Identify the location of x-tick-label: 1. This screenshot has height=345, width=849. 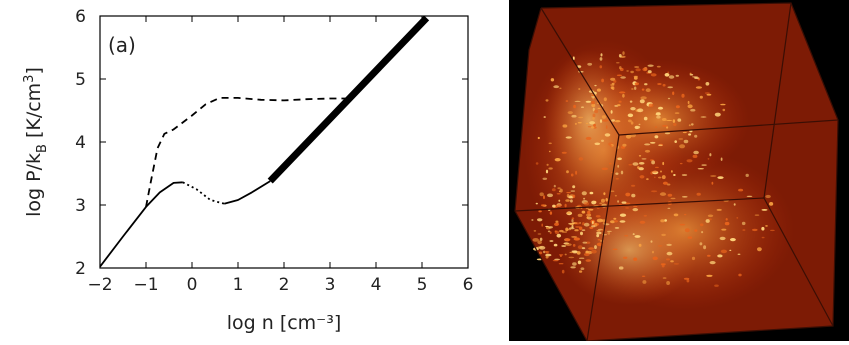
(238, 285).